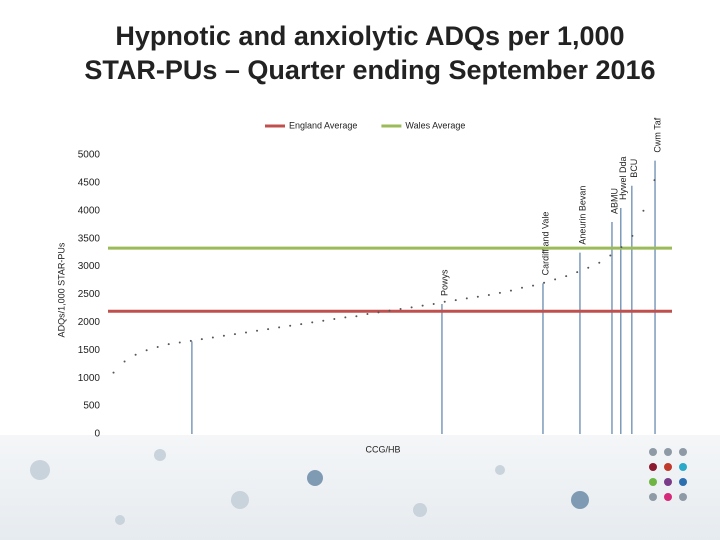 This screenshot has height=540, width=720. Describe the element at coordinates (89, 378) in the screenshot. I see `y-tick-label: 1000` at that location.